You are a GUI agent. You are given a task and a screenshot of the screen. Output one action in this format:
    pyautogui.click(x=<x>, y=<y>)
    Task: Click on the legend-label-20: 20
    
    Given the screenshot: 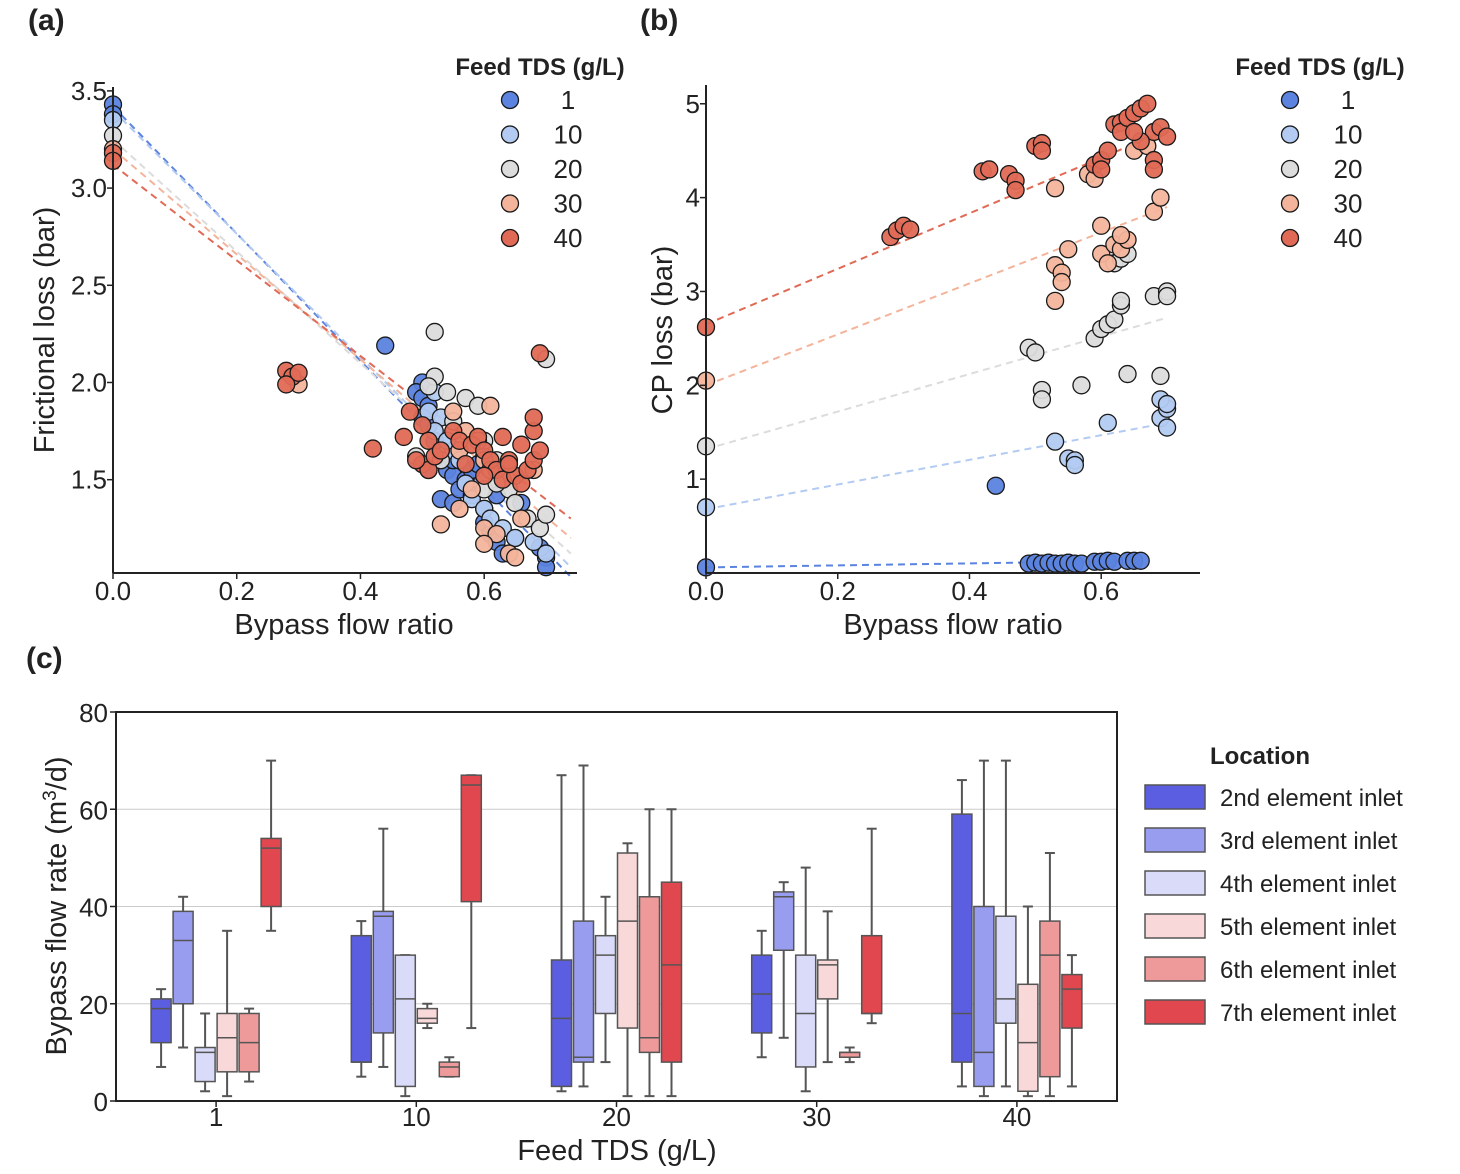 What is the action you would take?
    pyautogui.click(x=1348, y=169)
    